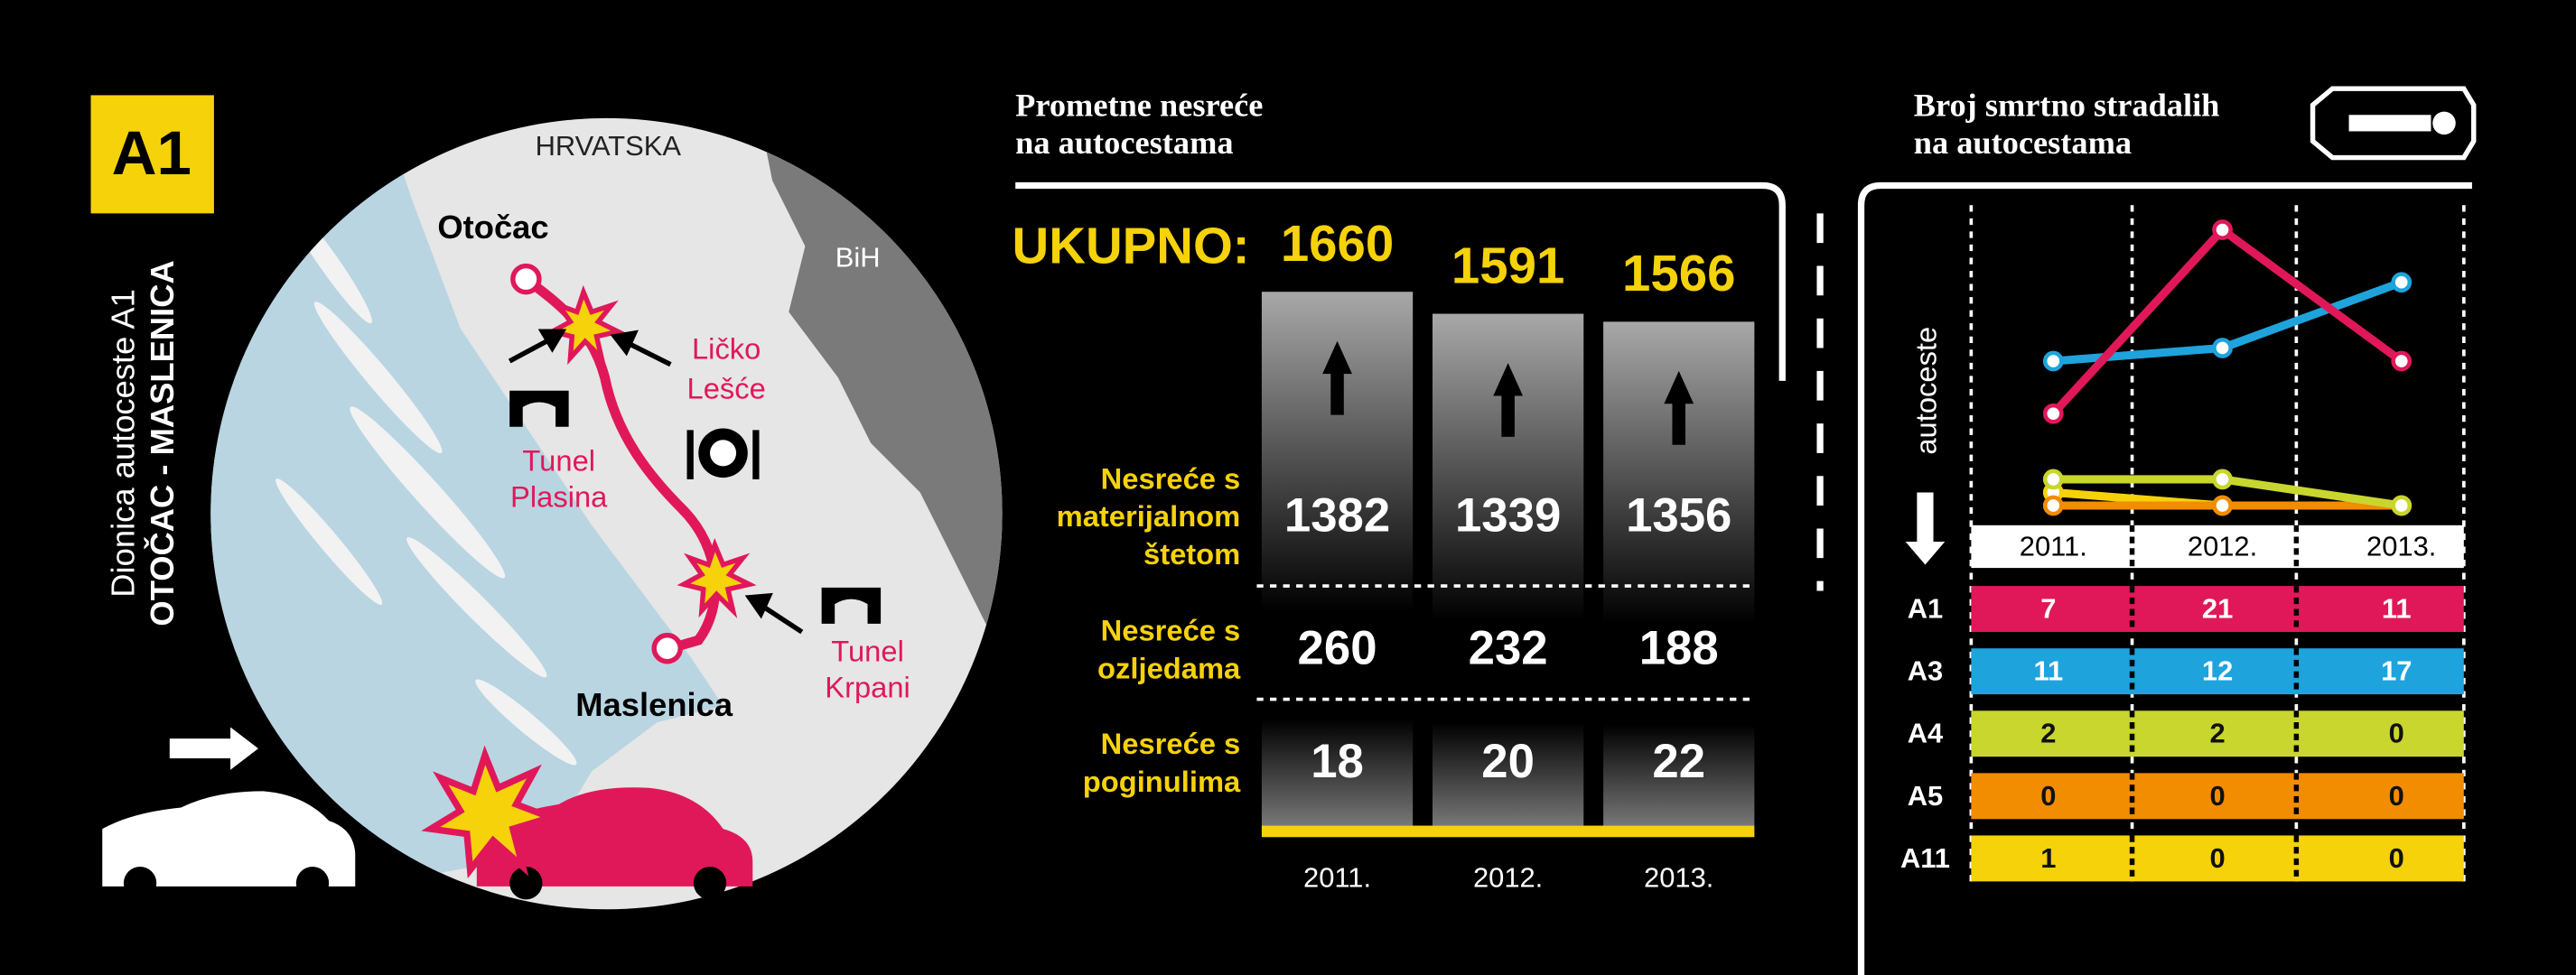 The width and height of the screenshot is (2576, 975). What do you see at coordinates (1925, 858) in the screenshot?
I see `legend-label: A11` at bounding box center [1925, 858].